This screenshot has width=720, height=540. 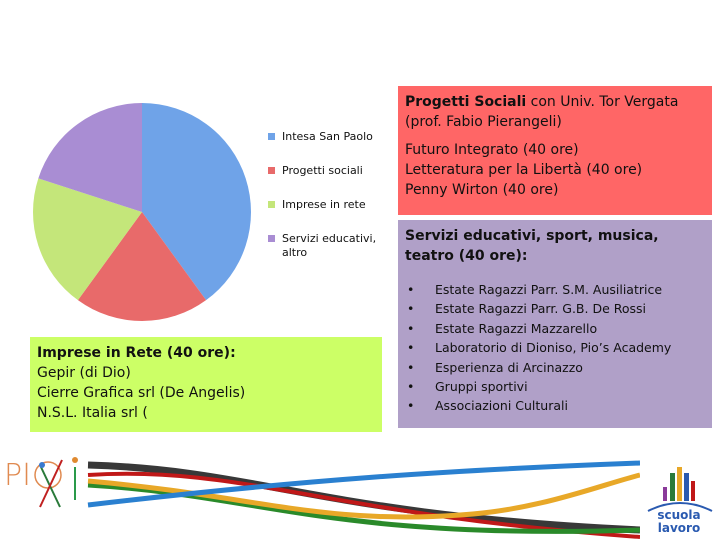 What do you see at coordinates (136, 353) in the screenshot?
I see `box-title: Imprese in Rete (40 ore):` at bounding box center [136, 353].